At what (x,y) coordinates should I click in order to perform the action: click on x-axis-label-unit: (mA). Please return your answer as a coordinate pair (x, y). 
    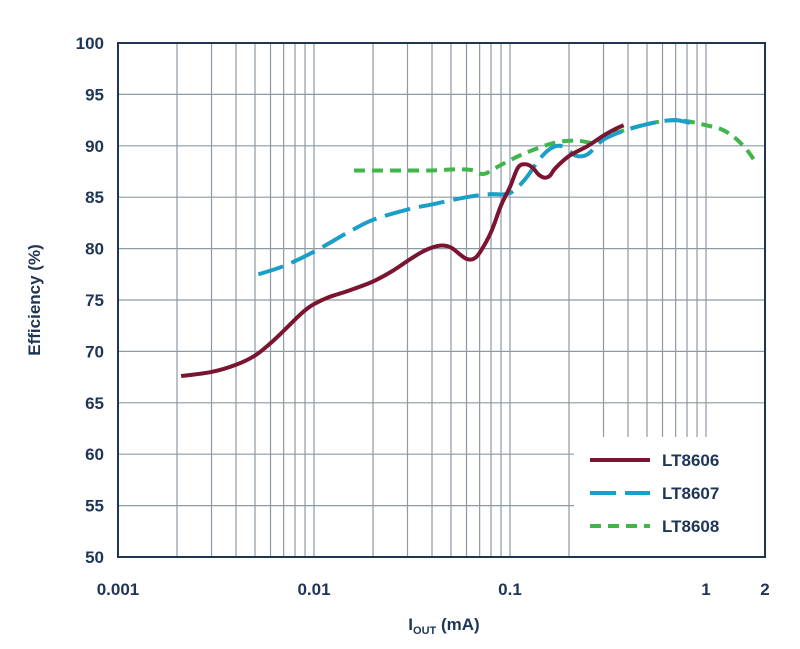
    Looking at the image, I should click on (457, 624).